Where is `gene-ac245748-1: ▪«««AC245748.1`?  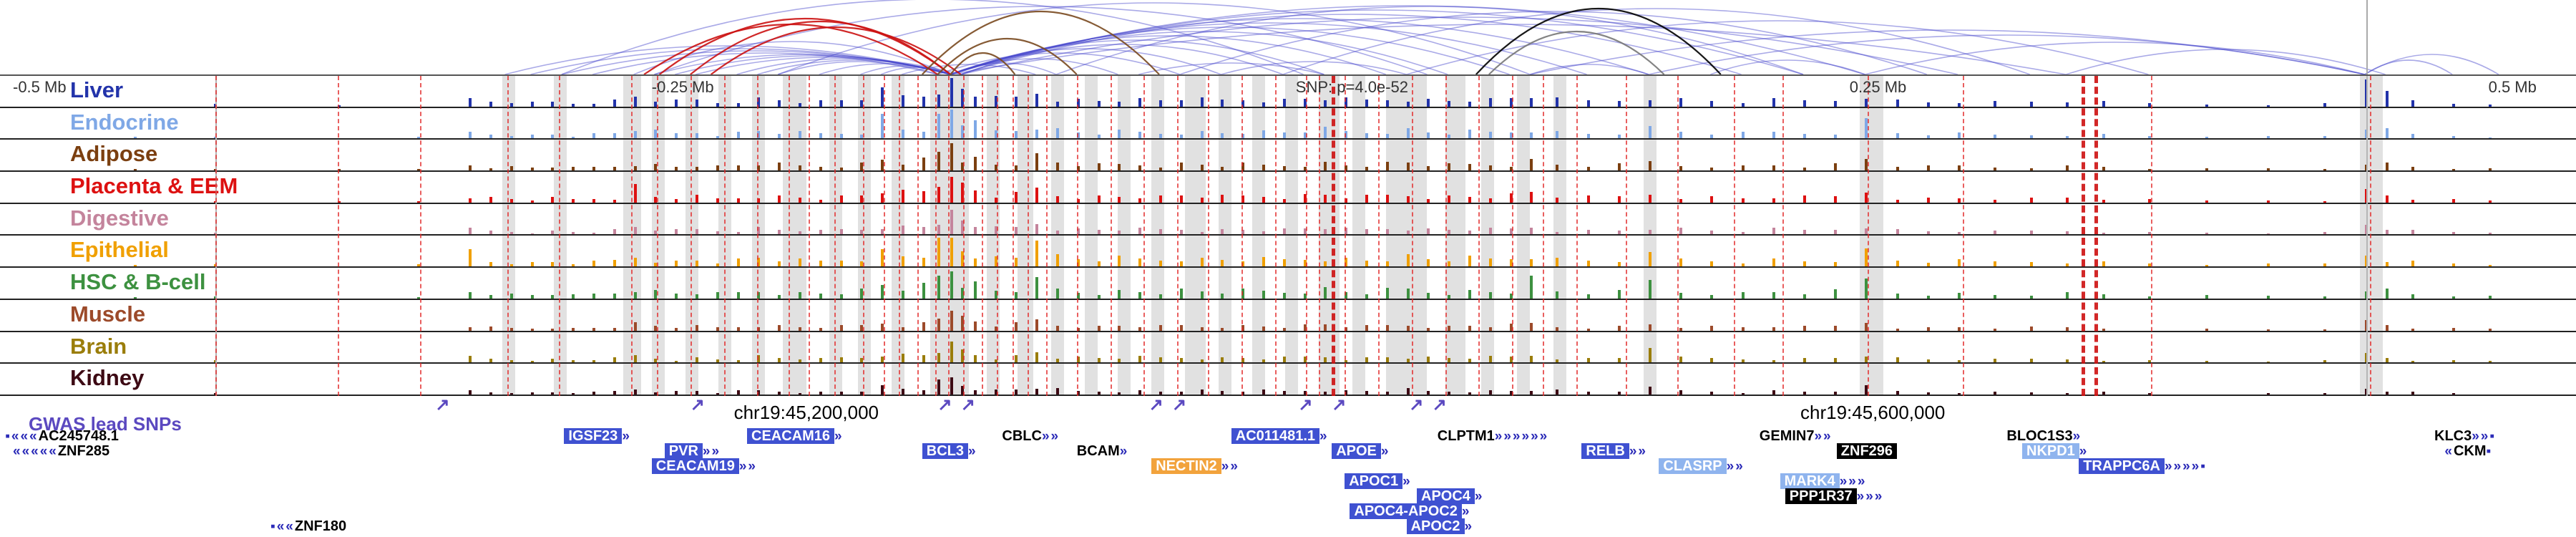
gene-ac245748-1: ▪«««AC245748.1 is located at coordinates (62, 436).